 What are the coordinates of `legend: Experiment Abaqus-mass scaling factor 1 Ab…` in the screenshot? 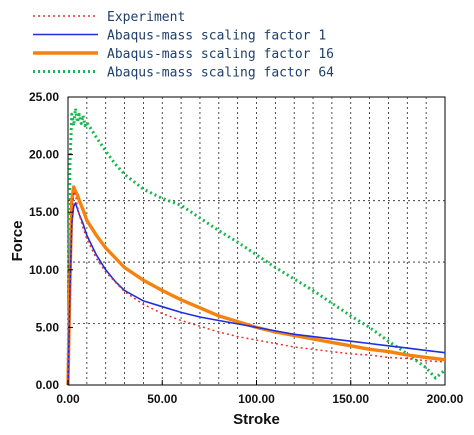 It's located at (183, 45).